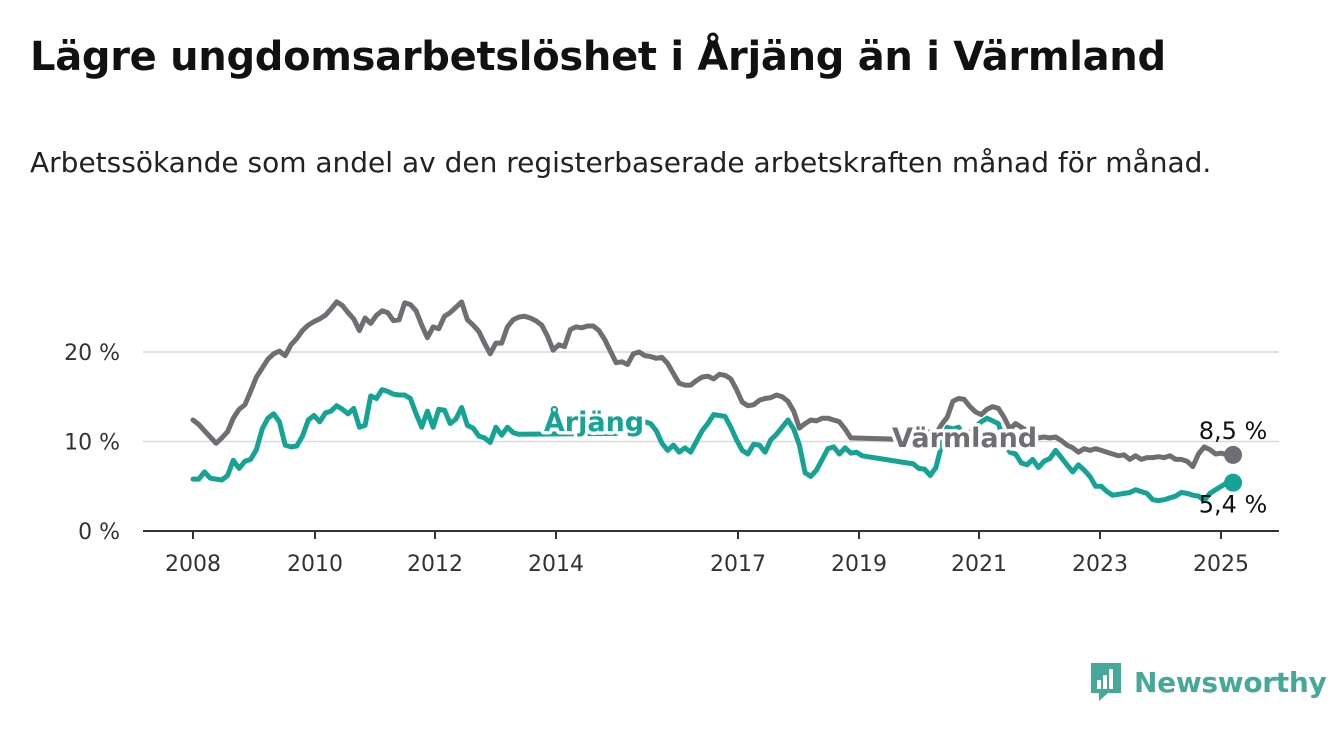  I want to click on series-label-varmland: Värmland, so click(964, 438).